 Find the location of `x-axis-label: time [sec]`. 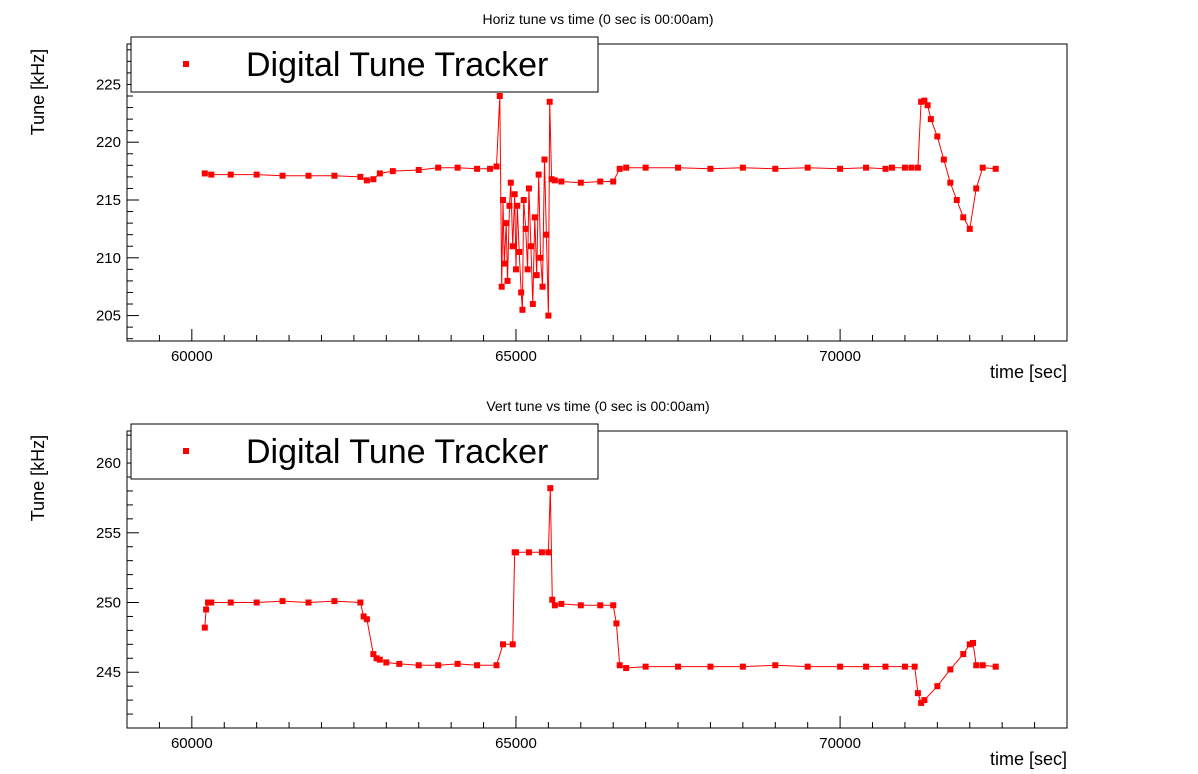

x-axis-label: time [sec] is located at coordinates (1028, 759).